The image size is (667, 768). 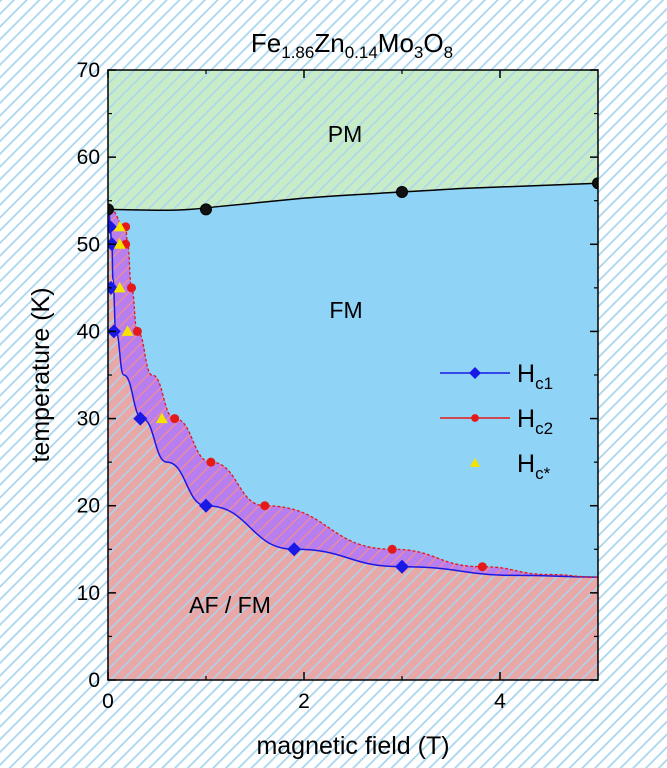 What do you see at coordinates (88, 244) in the screenshot?
I see `y-tick-label: 50` at bounding box center [88, 244].